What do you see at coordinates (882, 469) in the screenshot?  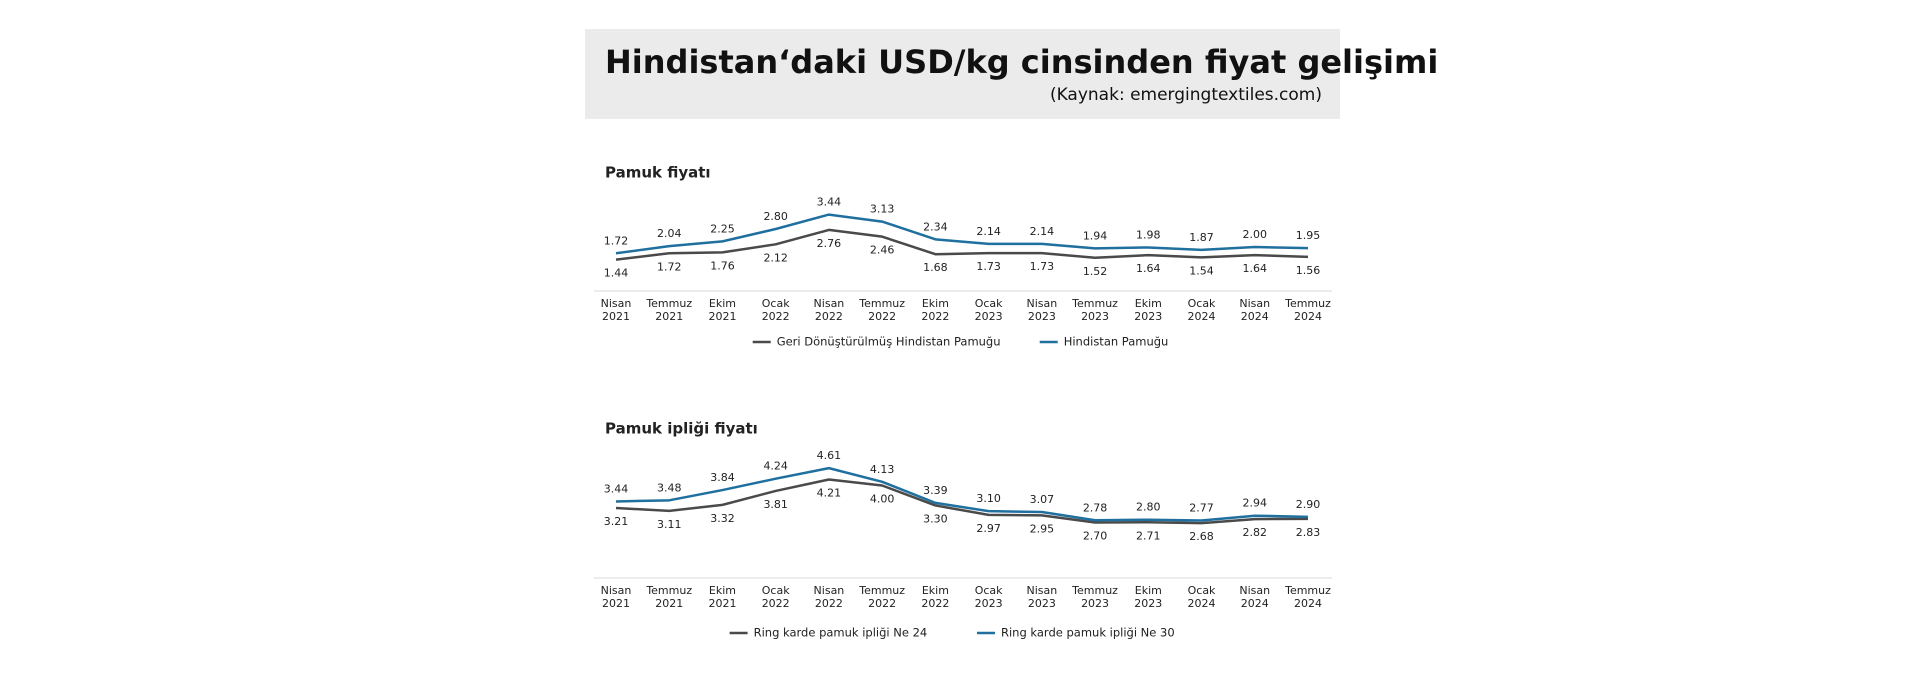 I see `data-label: 4.13` at bounding box center [882, 469].